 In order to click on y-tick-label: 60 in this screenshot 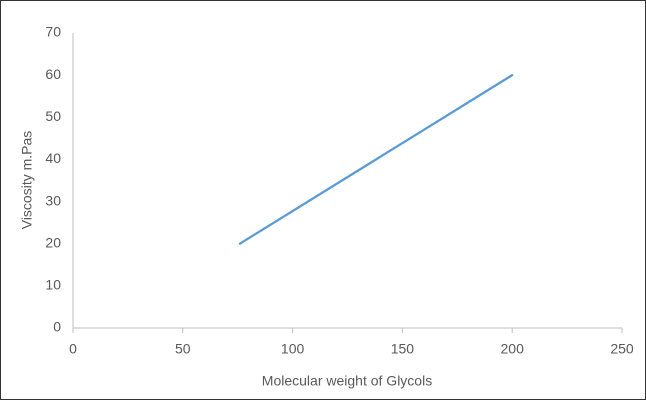, I will do `click(53, 74)`.